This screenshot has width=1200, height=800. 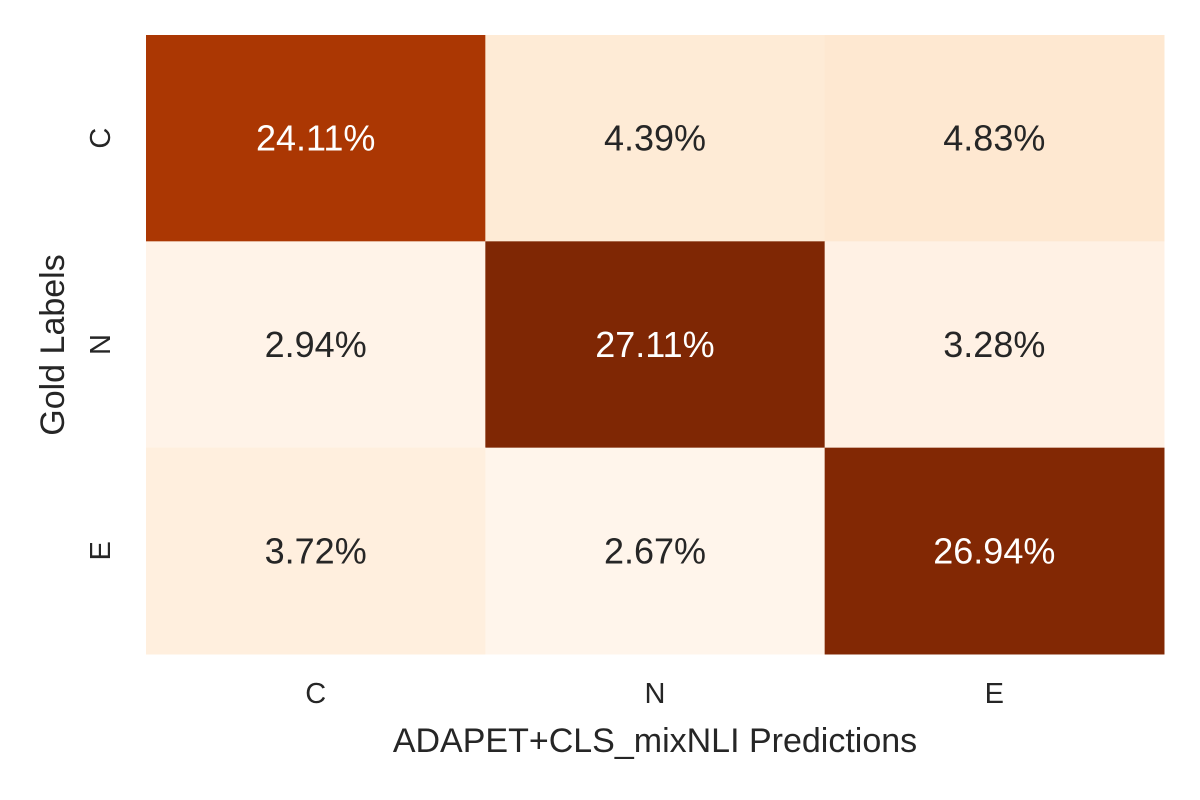 I want to click on heatmap-cell-N-E, so click(x=994, y=345).